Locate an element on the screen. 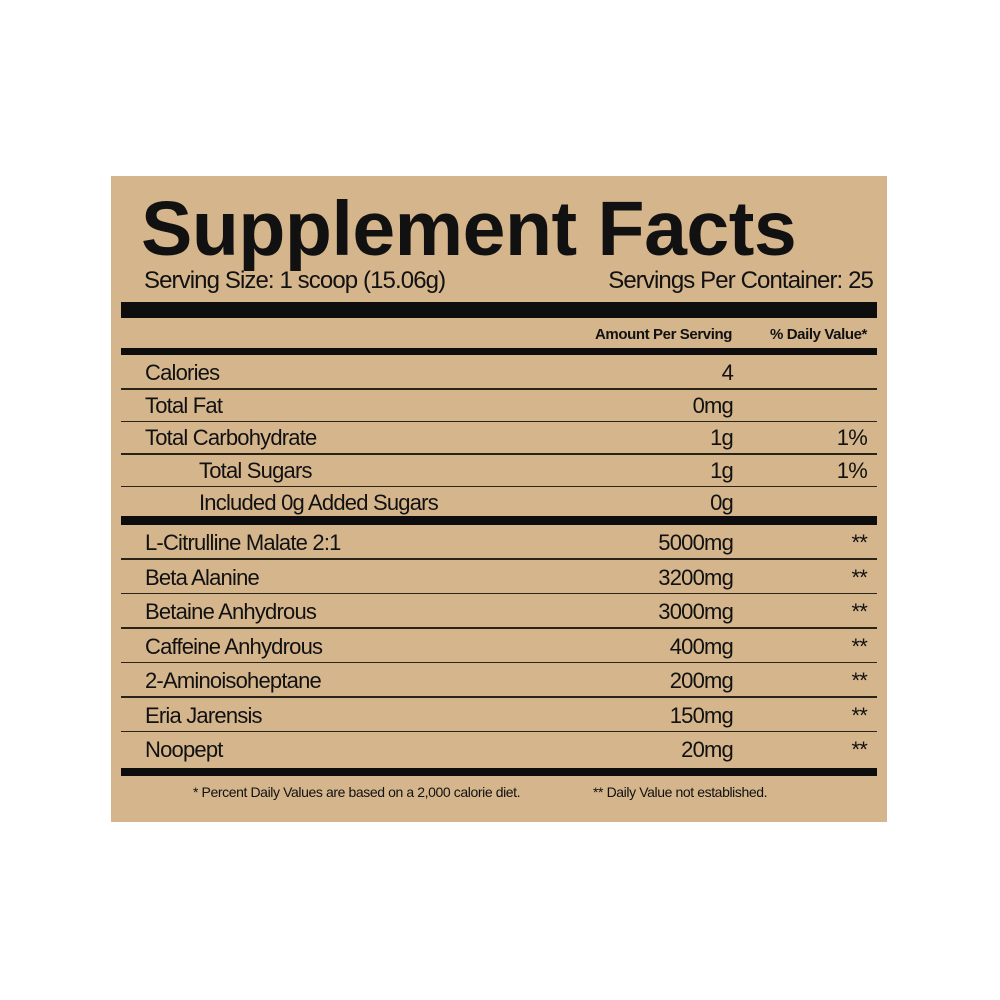  amount-per-serving: 5000mg is located at coordinates (695, 542).